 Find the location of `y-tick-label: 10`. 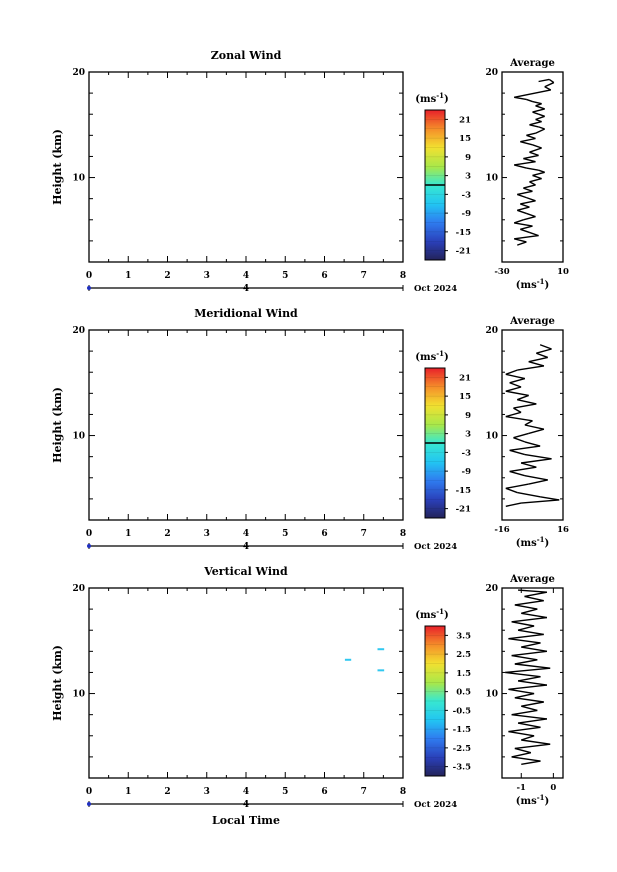

y-tick-label: 10 is located at coordinates (78, 437).